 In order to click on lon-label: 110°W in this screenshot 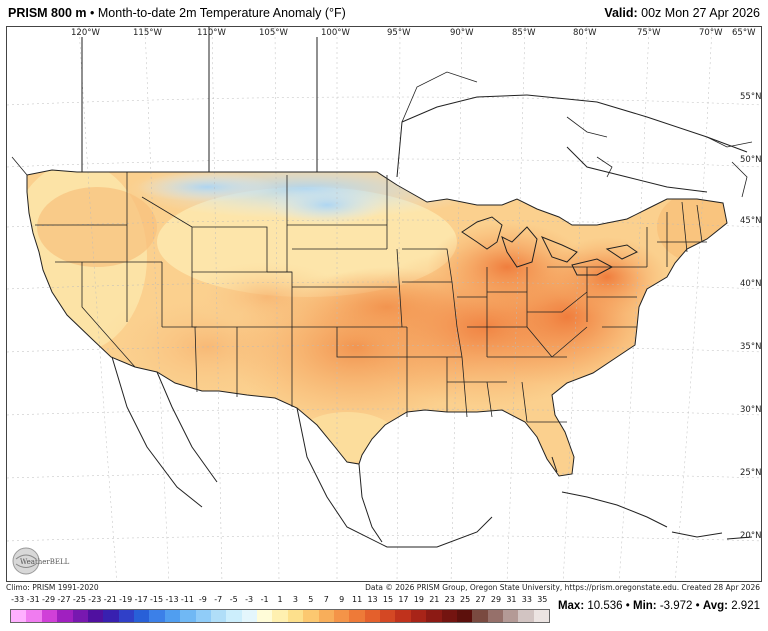, I will do `click(211, 33)`.